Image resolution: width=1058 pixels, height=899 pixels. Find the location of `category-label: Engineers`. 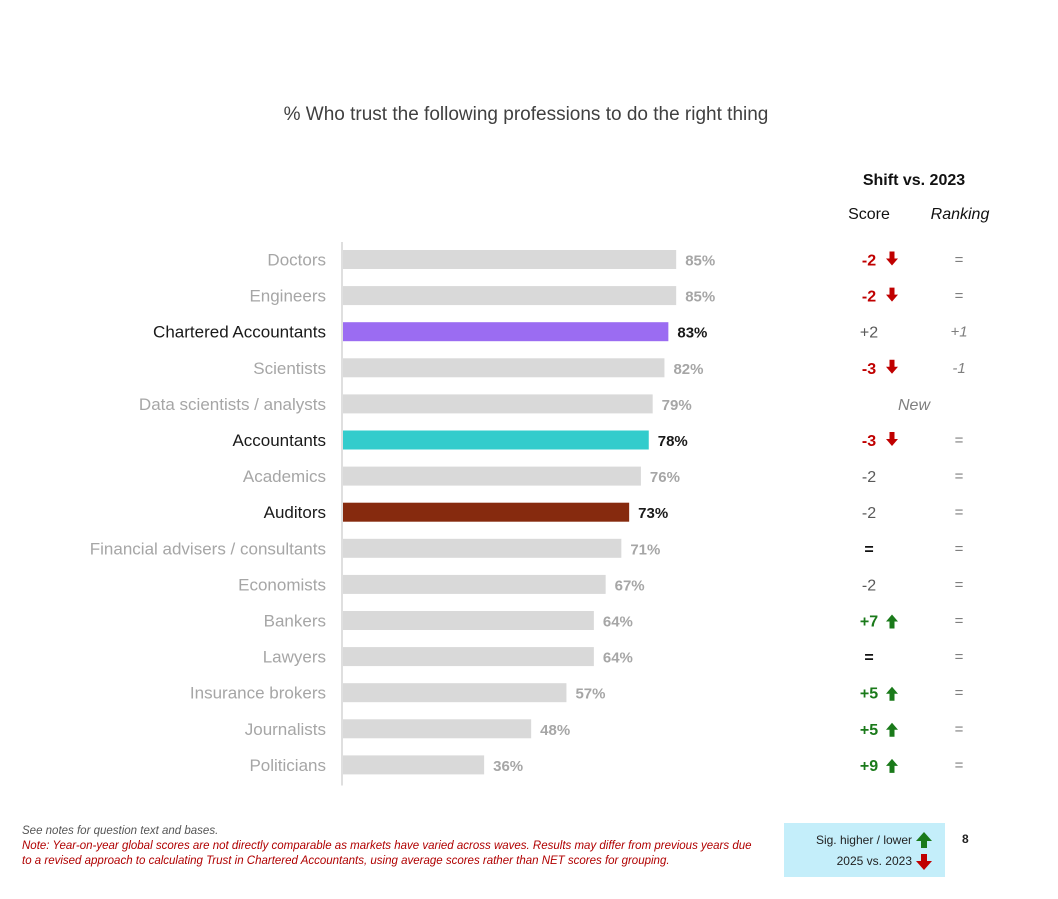

category-label: Engineers is located at coordinates (287, 296).